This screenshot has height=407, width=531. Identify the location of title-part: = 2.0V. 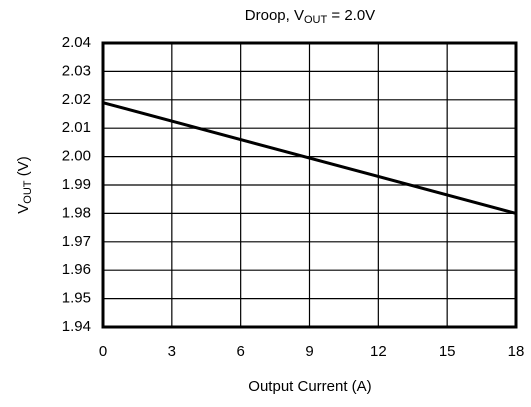
(351, 15).